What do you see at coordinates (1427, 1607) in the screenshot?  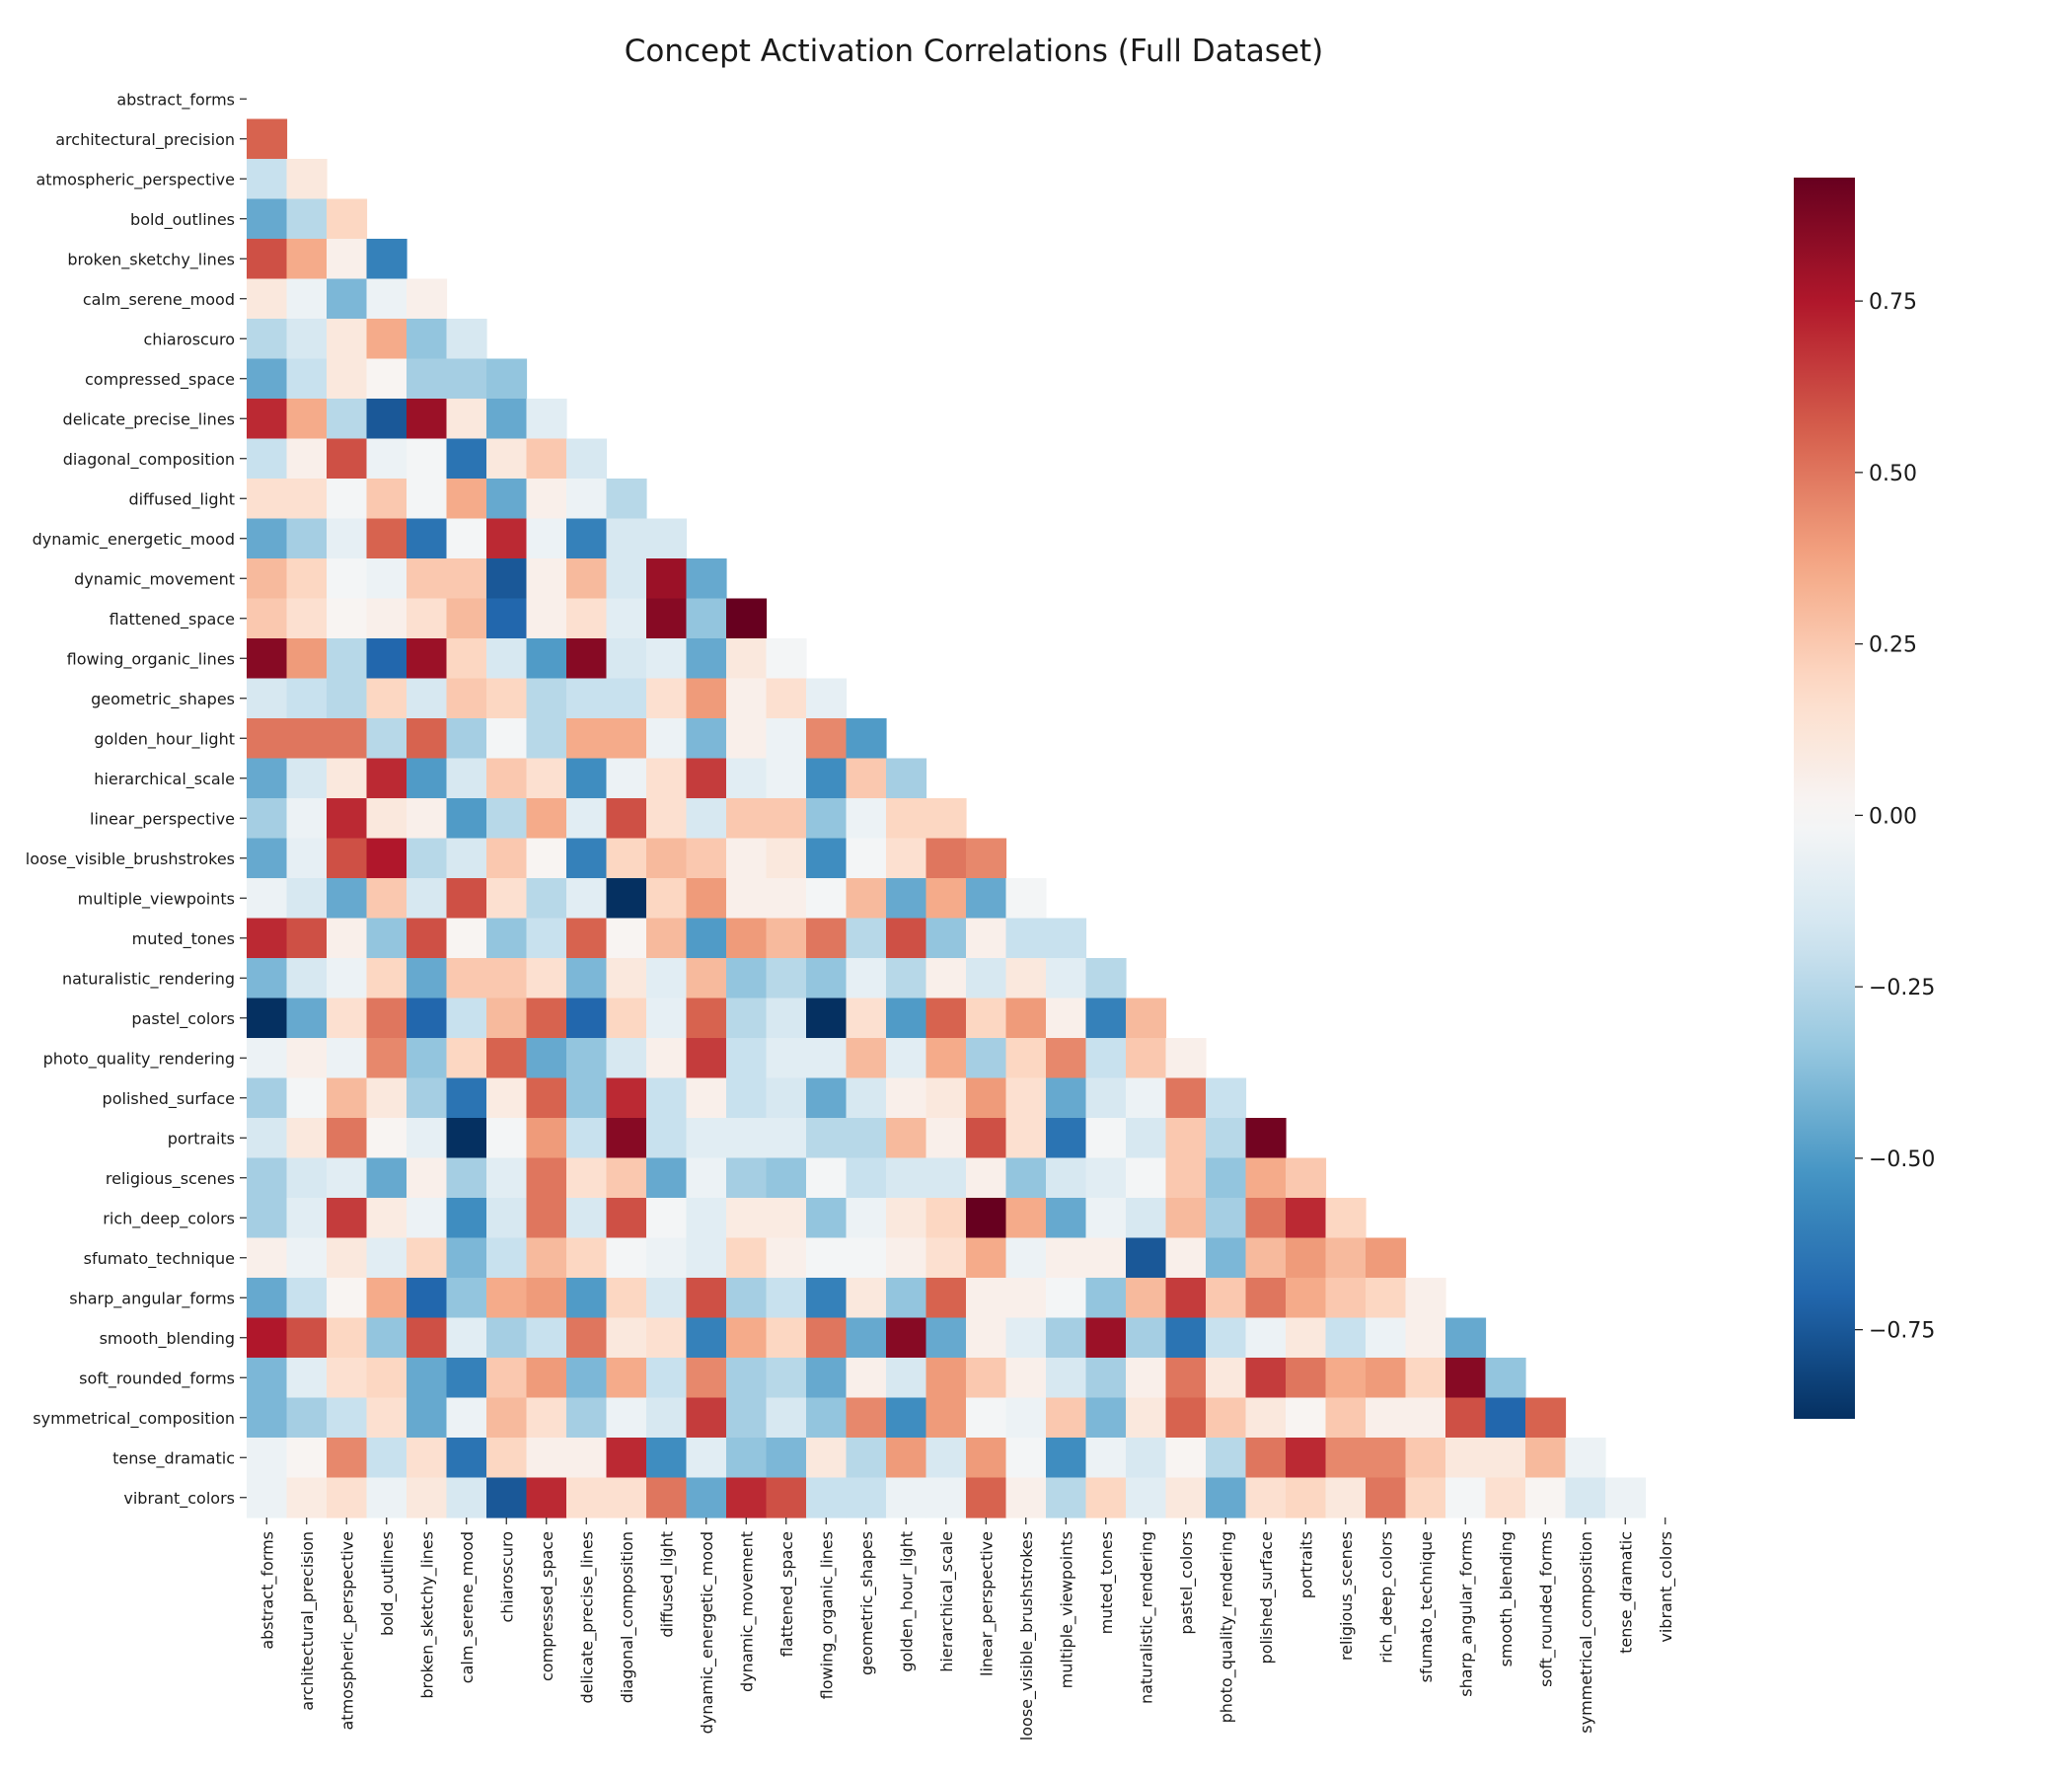 I see `column-label: sfumato_technique` at bounding box center [1427, 1607].